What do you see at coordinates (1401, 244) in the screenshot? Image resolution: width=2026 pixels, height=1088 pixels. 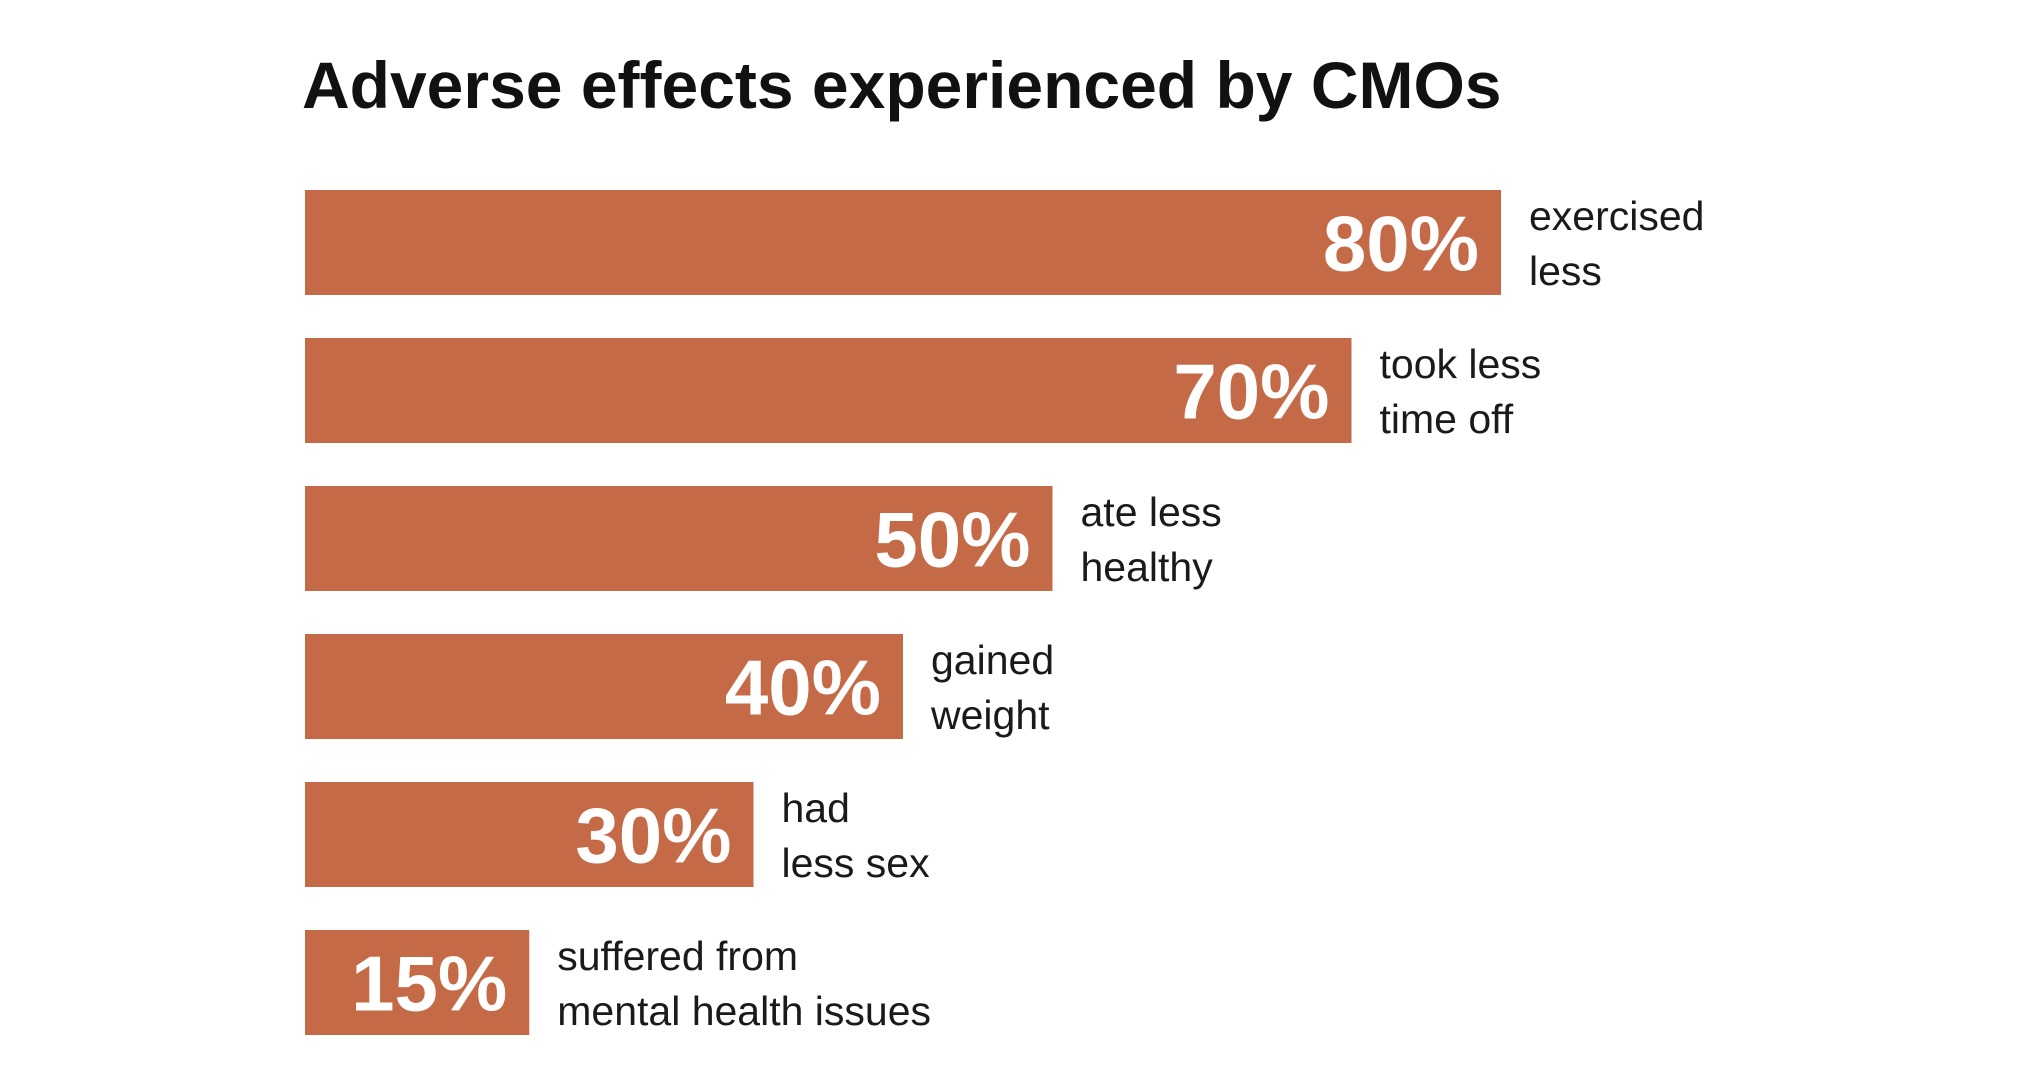 I see `value-label: 80%` at bounding box center [1401, 244].